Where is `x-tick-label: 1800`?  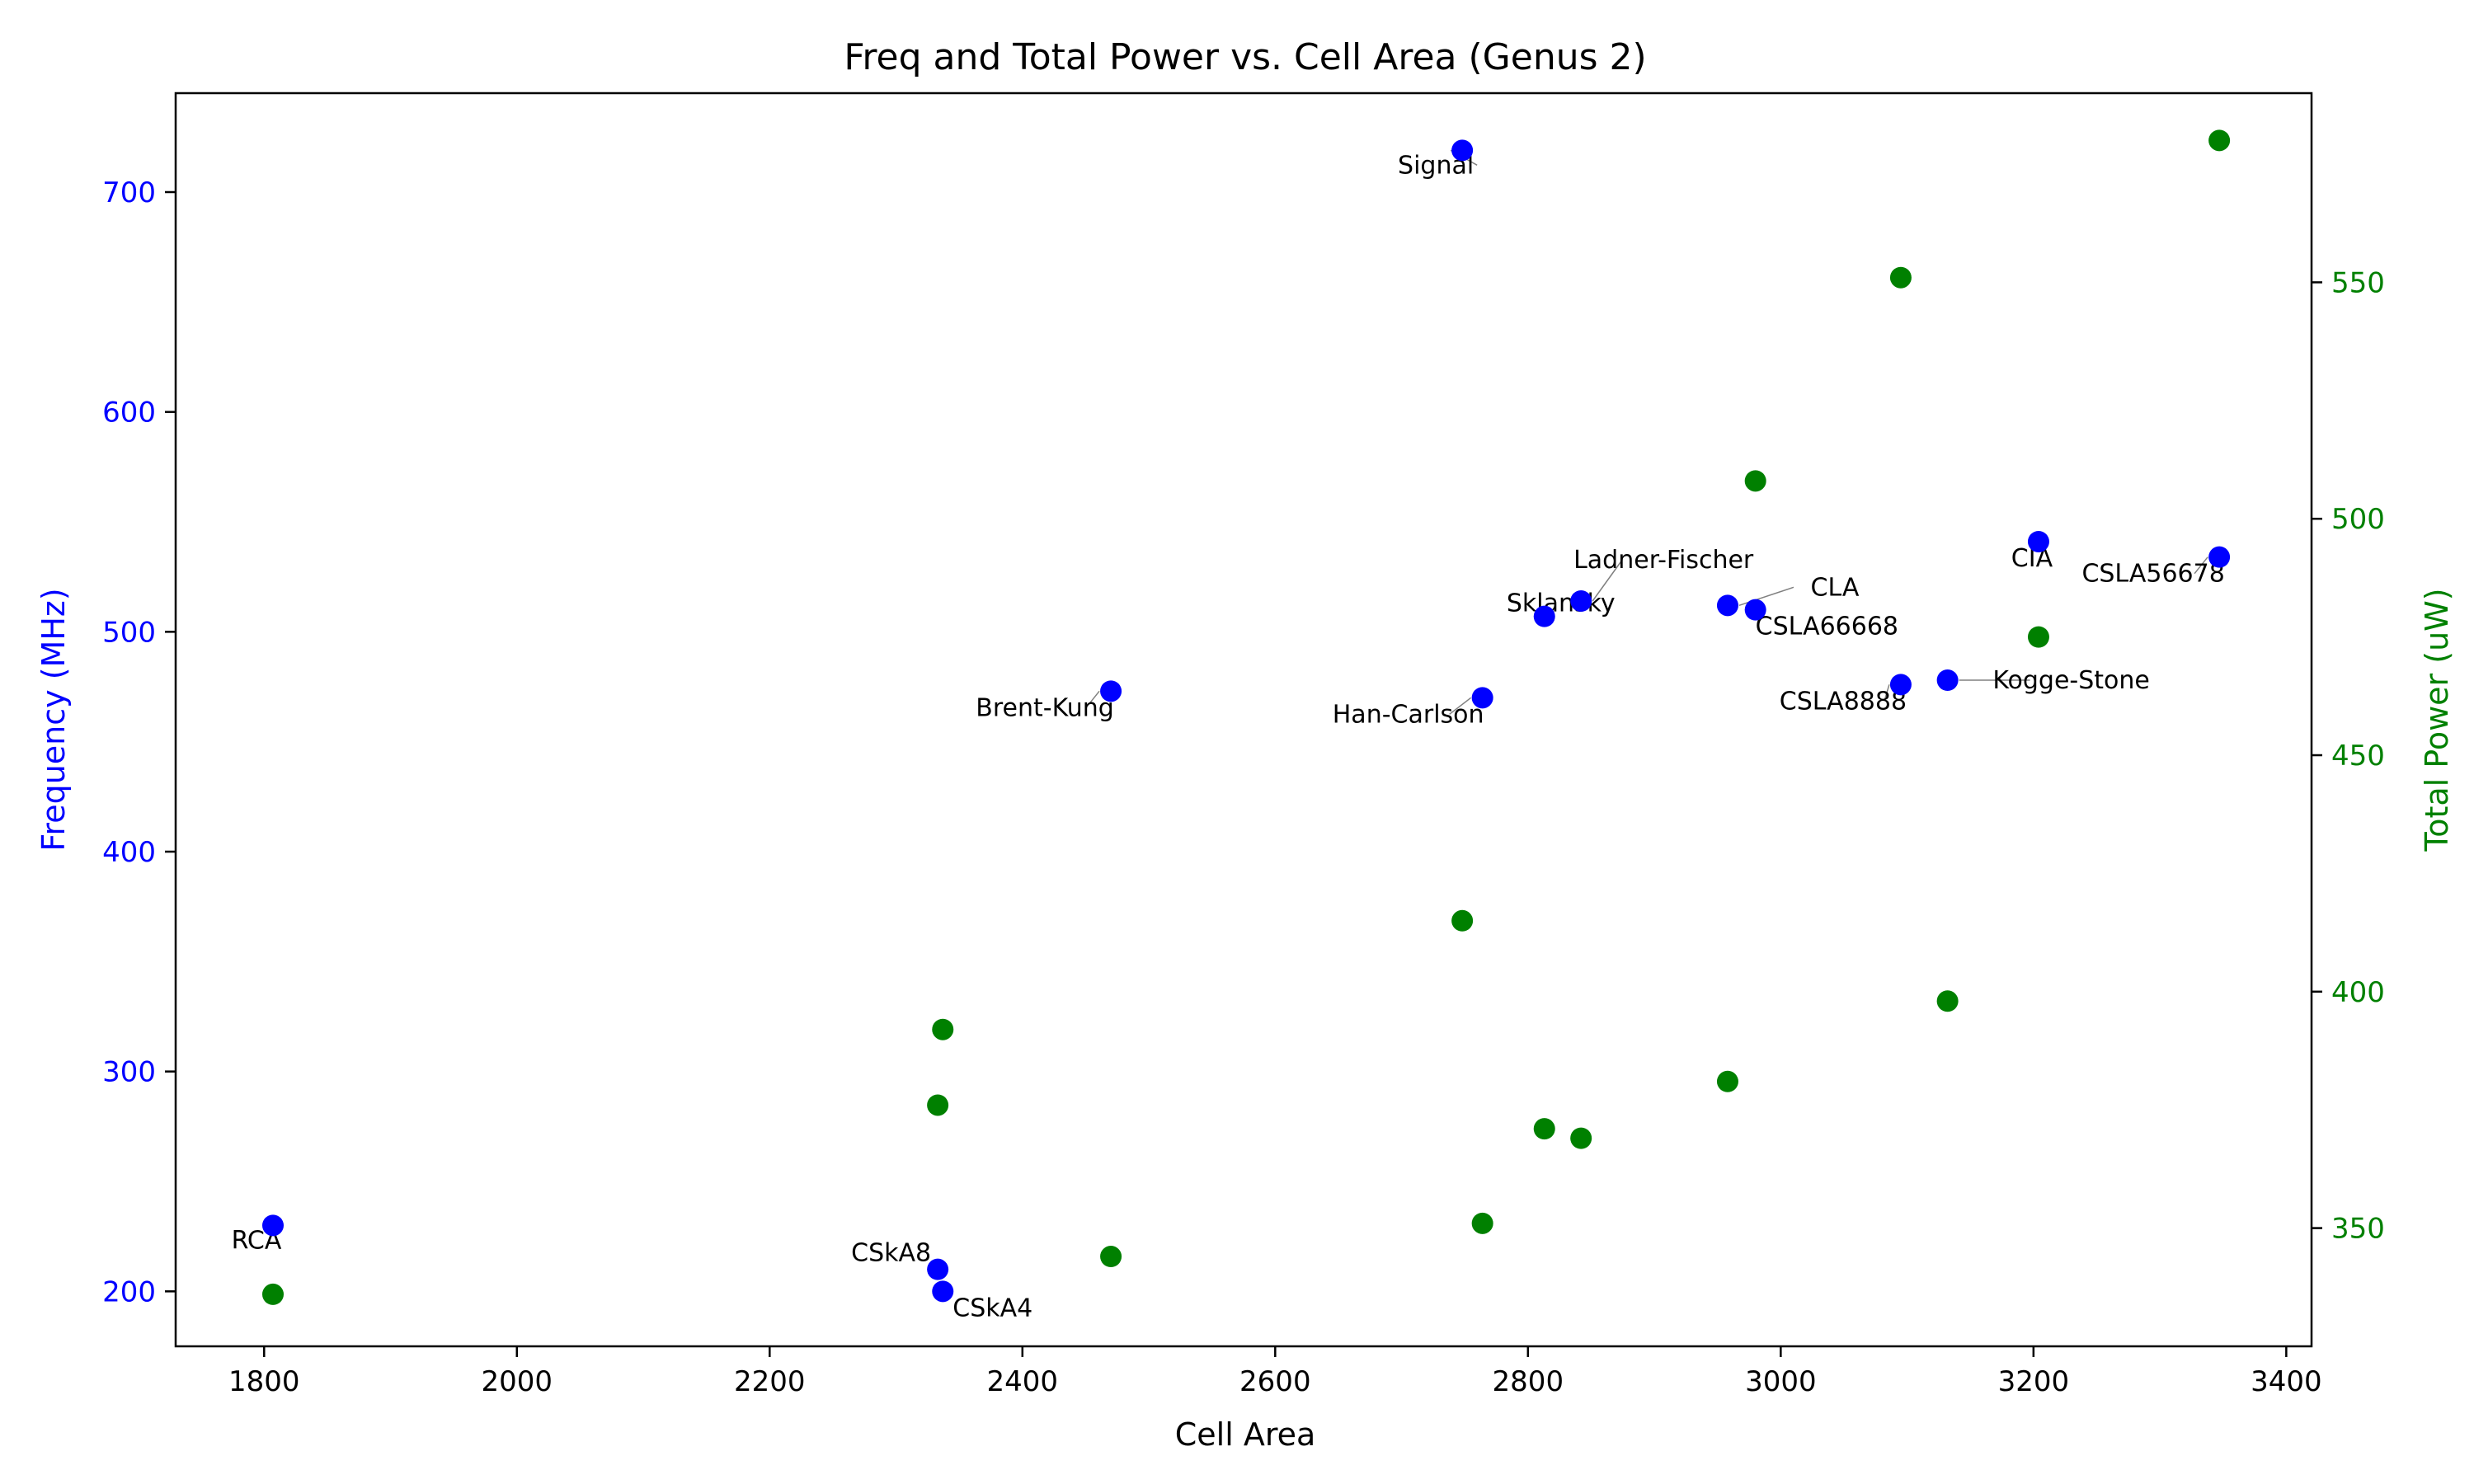 x-tick-label: 1800 is located at coordinates (264, 1381).